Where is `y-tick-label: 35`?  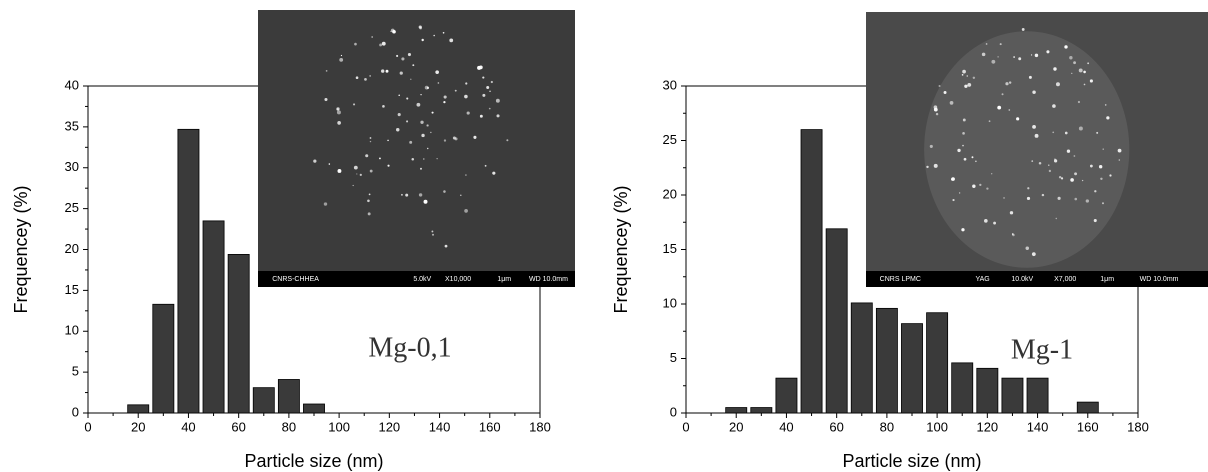
y-tick-label: 35 is located at coordinates (72, 125).